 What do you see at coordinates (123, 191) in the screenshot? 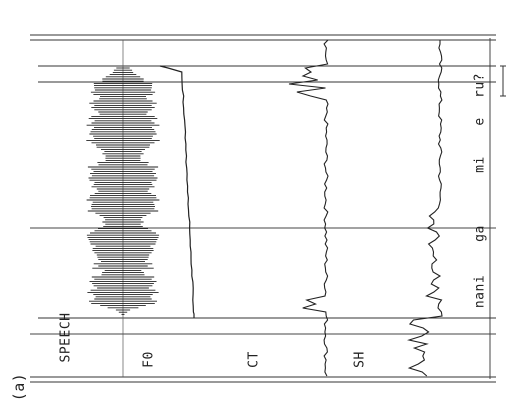
I see `speech-waveform` at bounding box center [123, 191].